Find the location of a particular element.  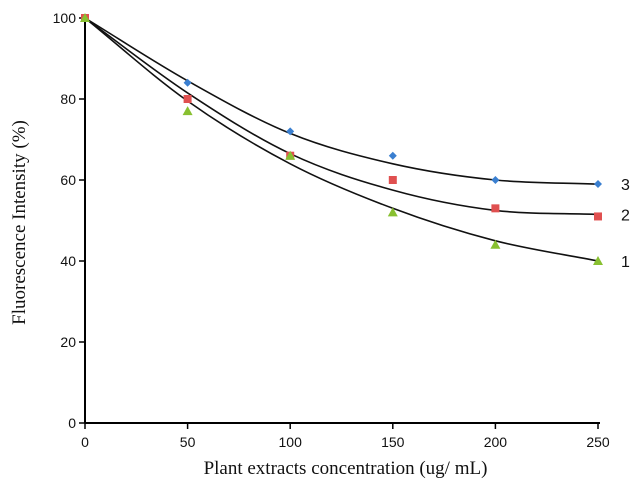

series-label-3: 3 is located at coordinates (625, 185).